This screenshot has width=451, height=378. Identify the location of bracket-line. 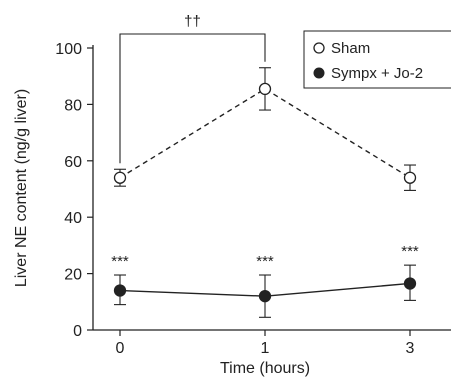
(192, 98).